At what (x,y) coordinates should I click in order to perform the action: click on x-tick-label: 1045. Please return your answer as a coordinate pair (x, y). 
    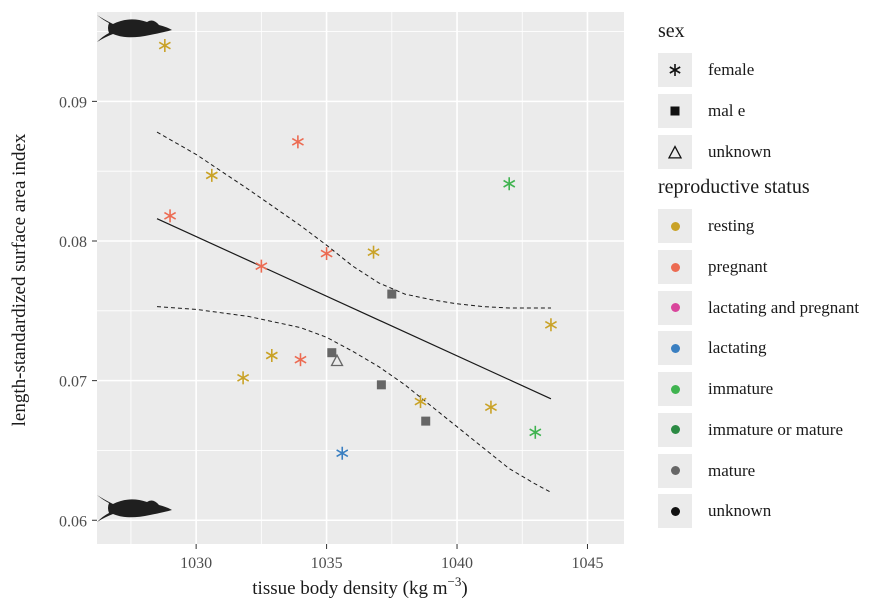
    Looking at the image, I should click on (587, 563).